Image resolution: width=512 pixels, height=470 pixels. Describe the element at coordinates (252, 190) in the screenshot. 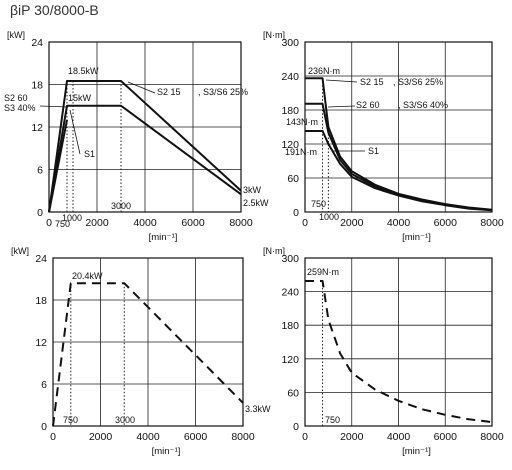

I see `annotation-label: 3kW` at that location.